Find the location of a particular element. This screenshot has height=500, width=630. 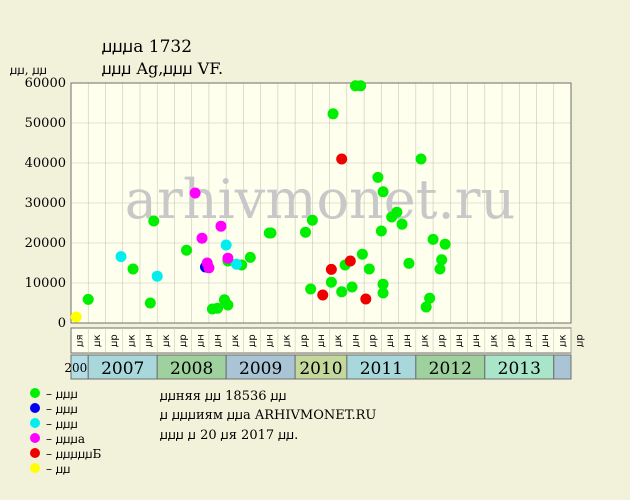

y-tick-label: 0 is located at coordinates (62, 323).